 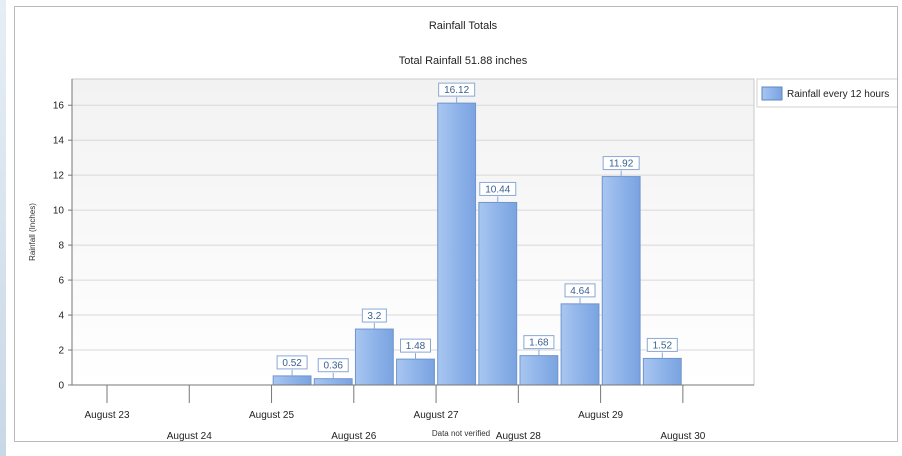 I want to click on legend-label: Rainfall every 12 hours, so click(x=838, y=94).